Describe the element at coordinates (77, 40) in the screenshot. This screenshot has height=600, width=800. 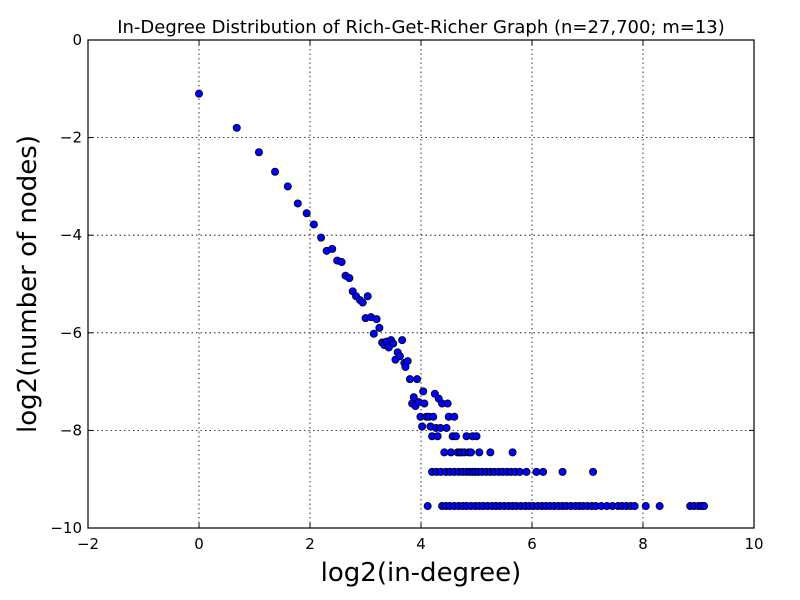
I see `y-tick-label: 0` at that location.